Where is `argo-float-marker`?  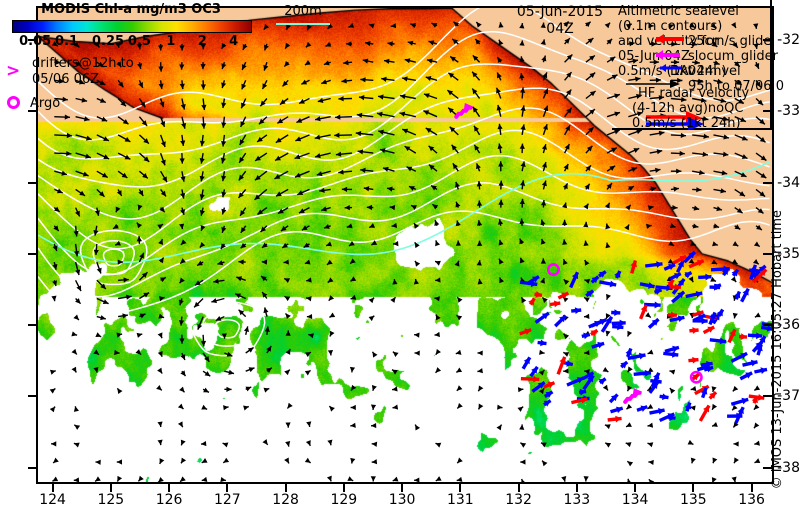 argo-float-marker is located at coordinates (553, 270).